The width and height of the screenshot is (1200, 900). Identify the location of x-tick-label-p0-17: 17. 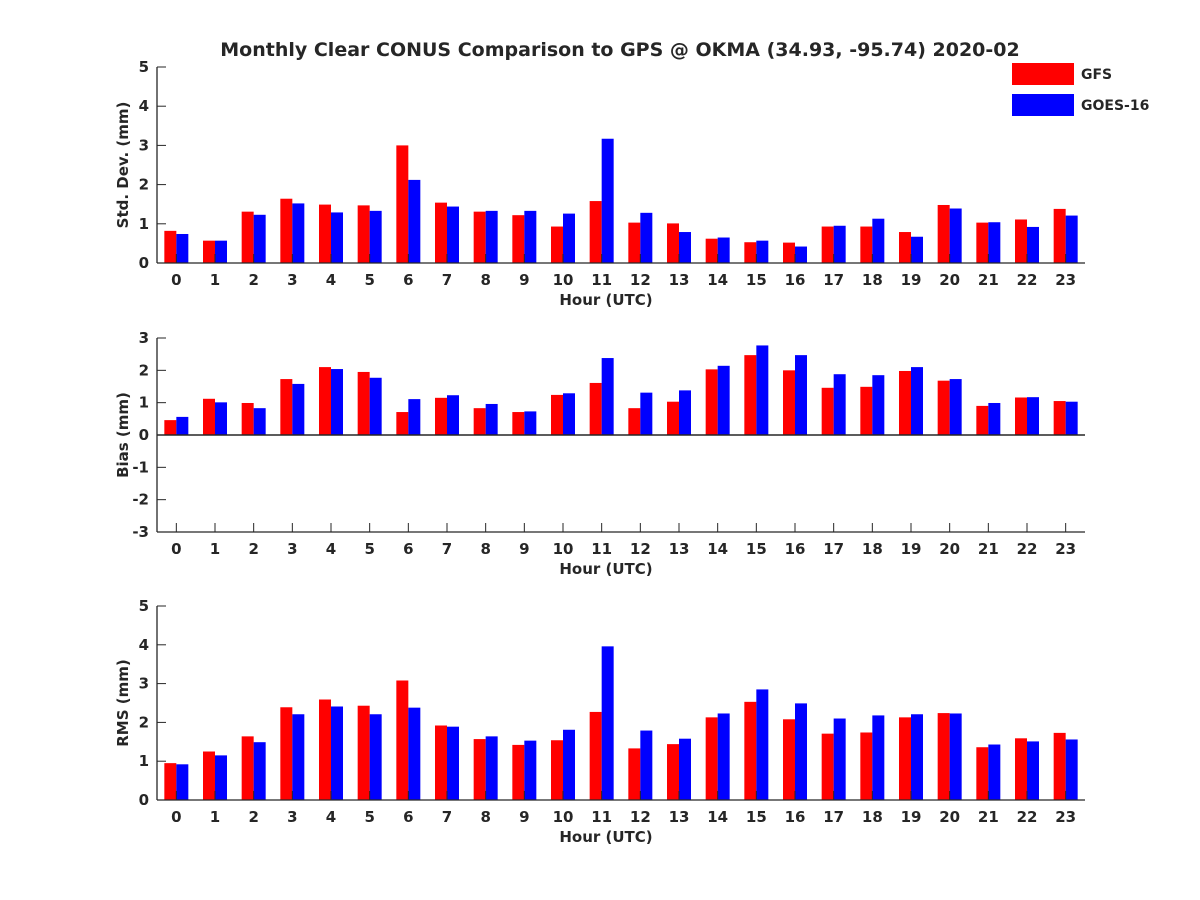
(833, 280).